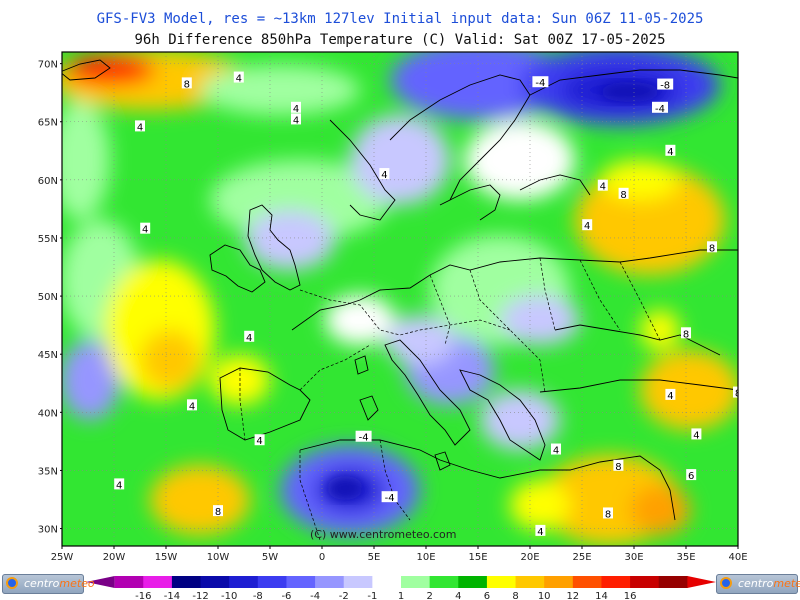 The image size is (800, 600). Describe the element at coordinates (487, 595) in the screenshot. I see `legend-label: 6` at that location.